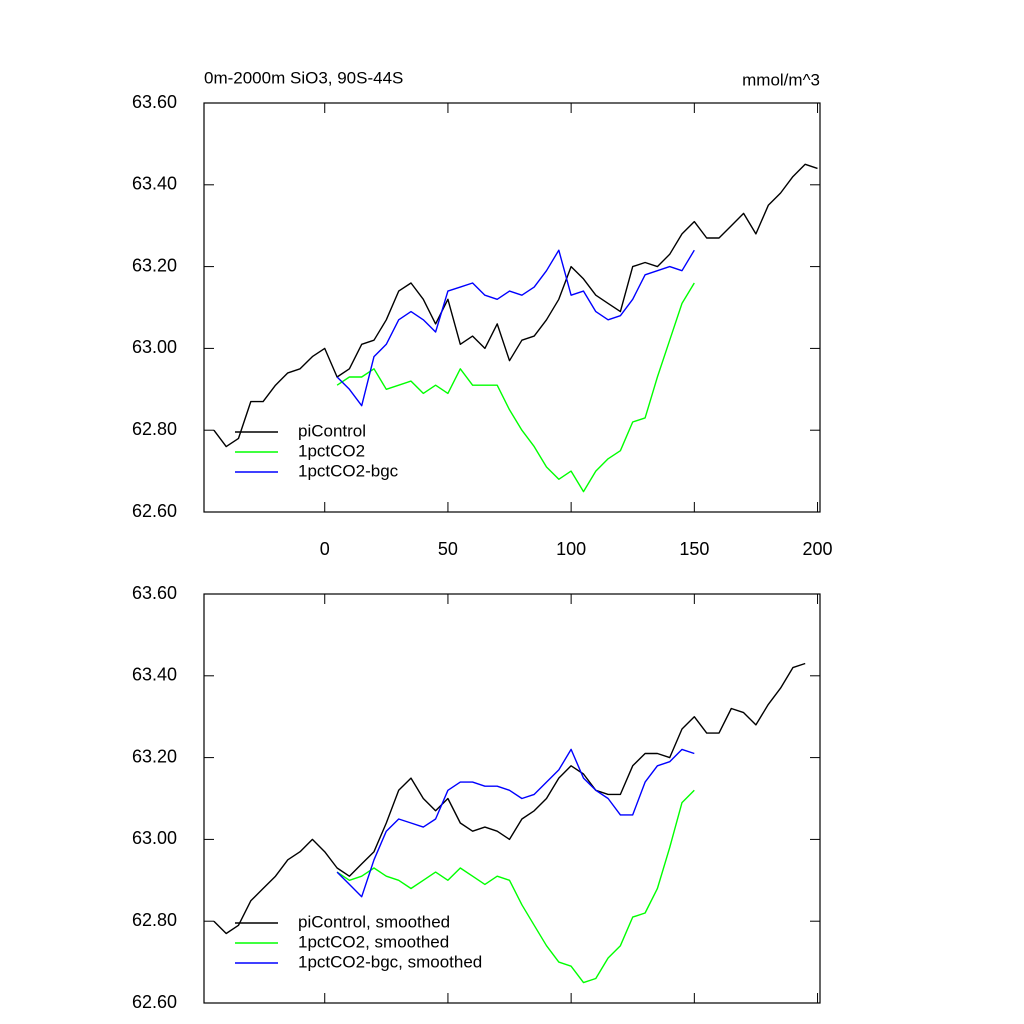 This screenshot has width=1024, height=1024. I want to click on x-tick-label: 50, so click(448, 549).